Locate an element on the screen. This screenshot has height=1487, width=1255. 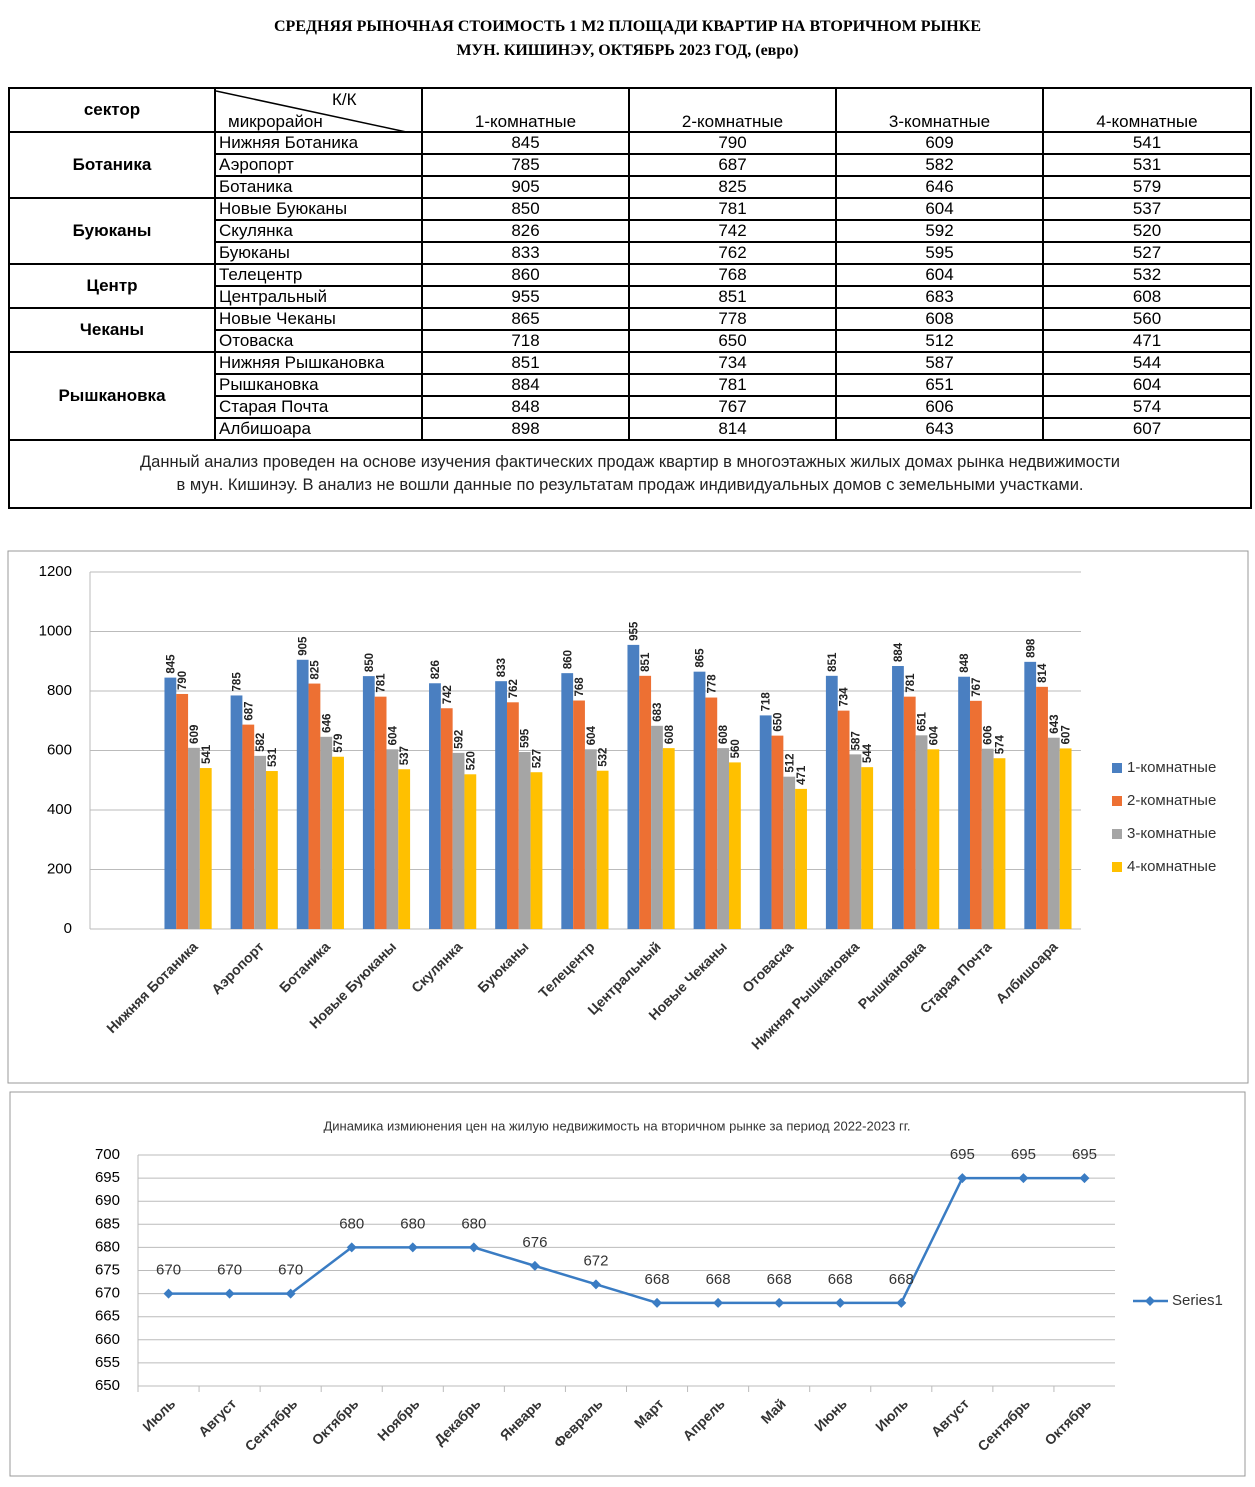
value: 560 is located at coordinates (1147, 319).